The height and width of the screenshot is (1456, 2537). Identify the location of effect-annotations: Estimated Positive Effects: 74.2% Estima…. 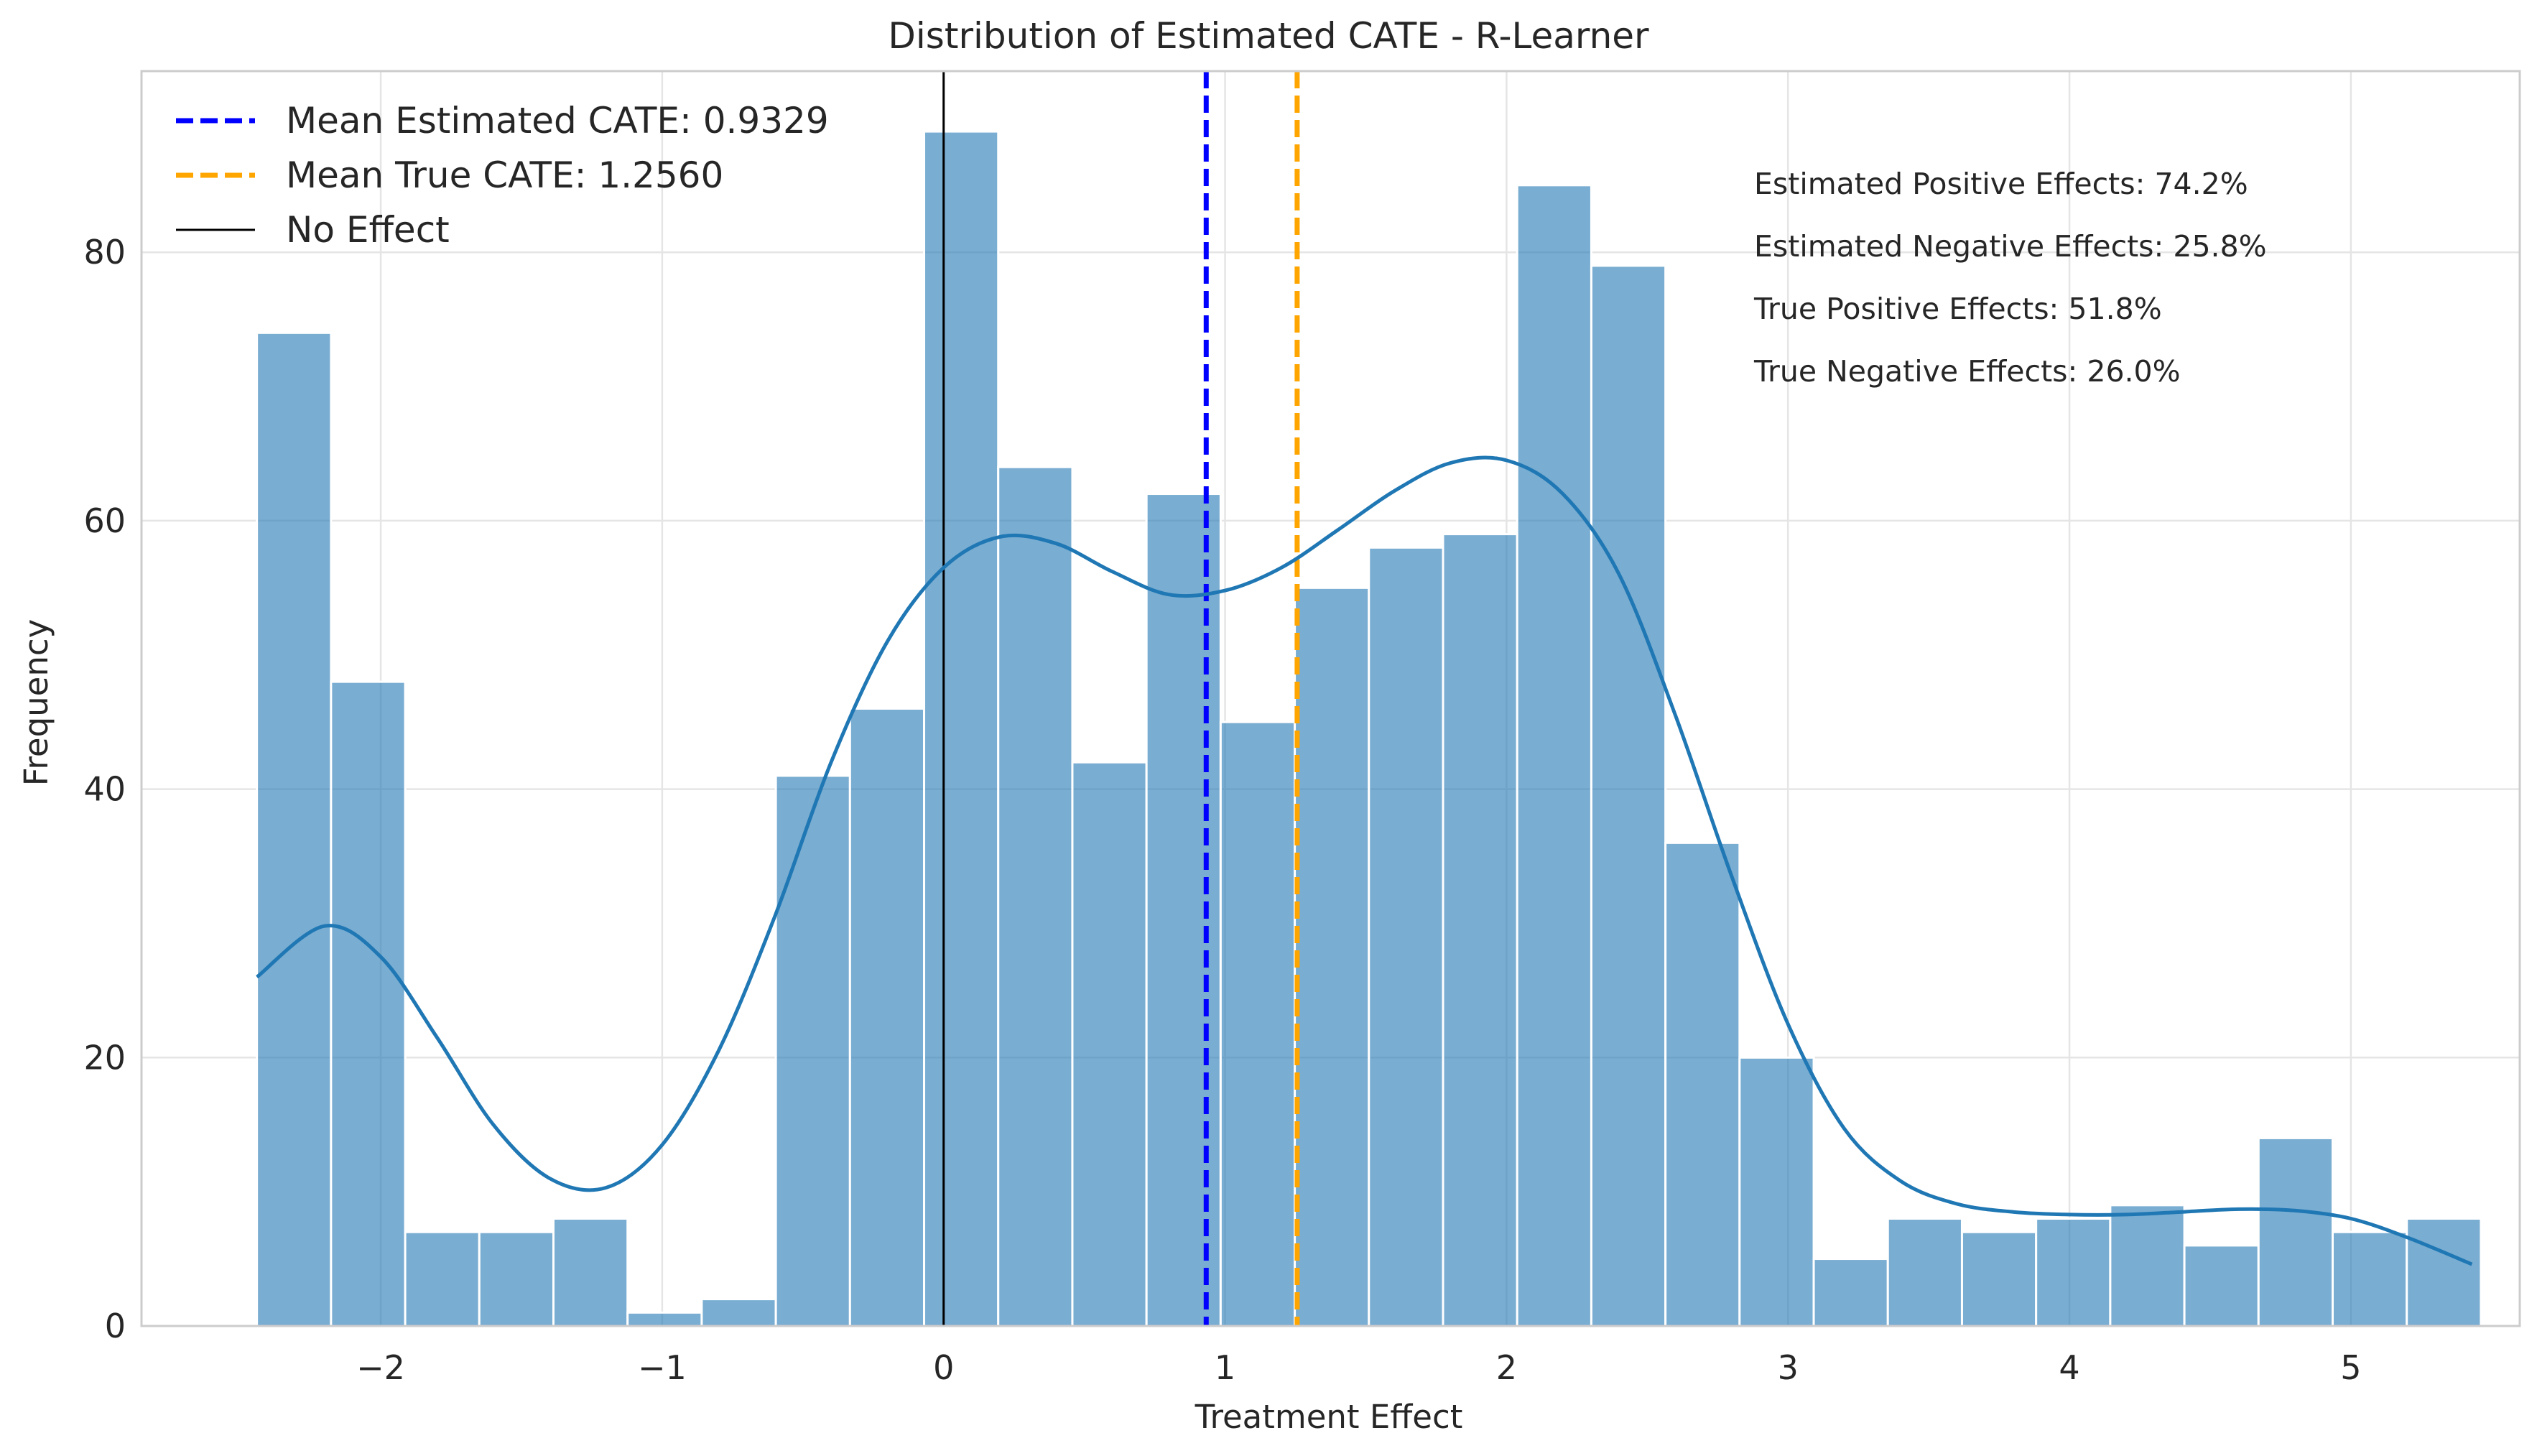
(2010, 278).